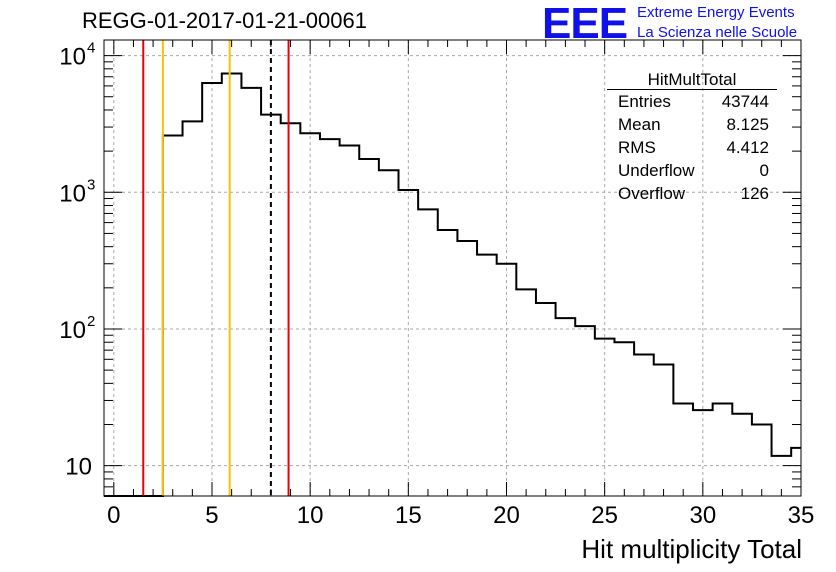 Image resolution: width=836 pixels, height=572 pixels. I want to click on x-tick-label: 5, so click(211, 515).